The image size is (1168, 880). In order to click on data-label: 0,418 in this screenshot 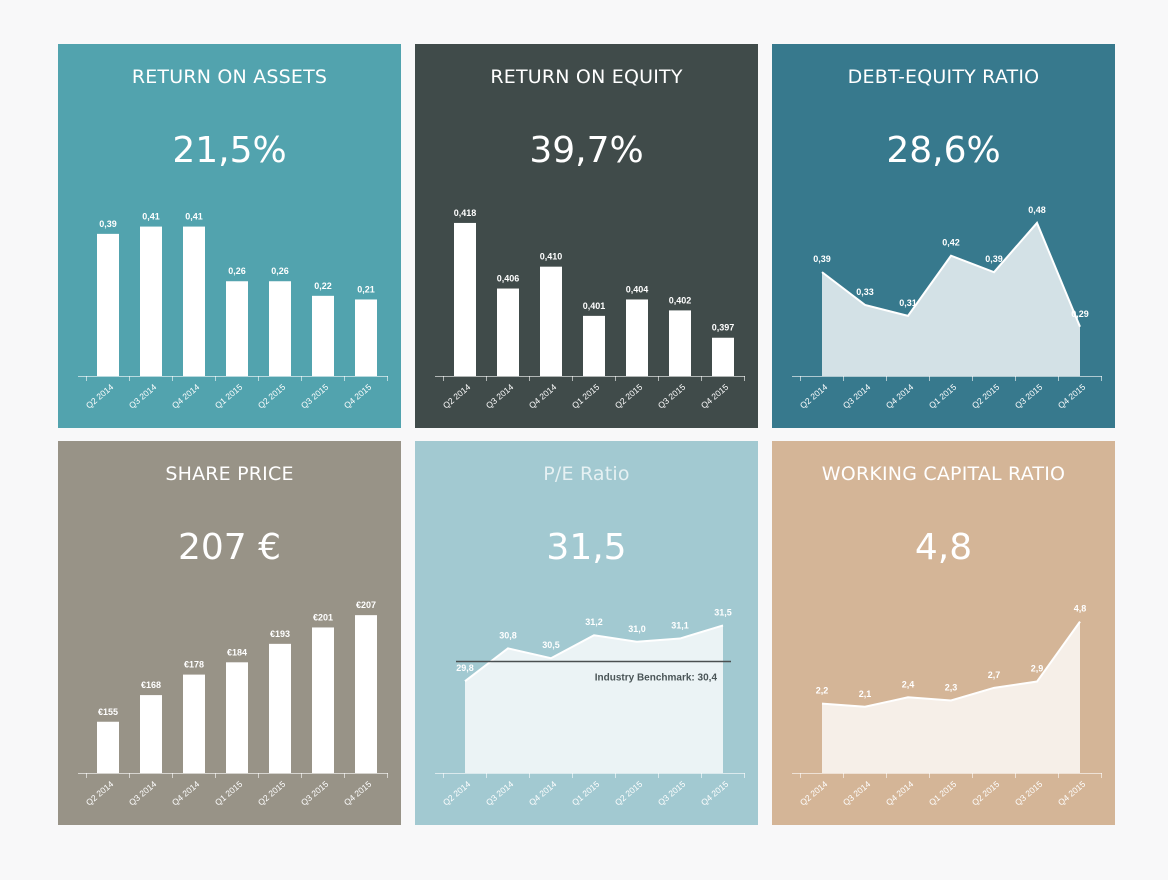, I will do `click(465, 213)`.